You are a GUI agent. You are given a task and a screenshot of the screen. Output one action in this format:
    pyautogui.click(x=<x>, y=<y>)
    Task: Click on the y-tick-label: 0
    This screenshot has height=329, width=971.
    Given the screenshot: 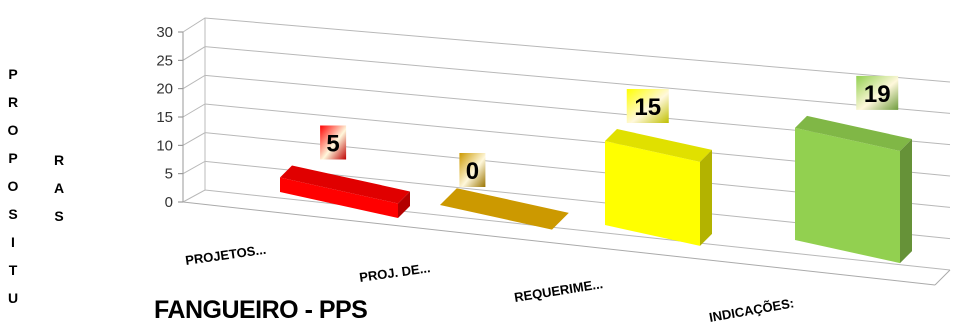 What is the action you would take?
    pyautogui.click(x=169, y=202)
    